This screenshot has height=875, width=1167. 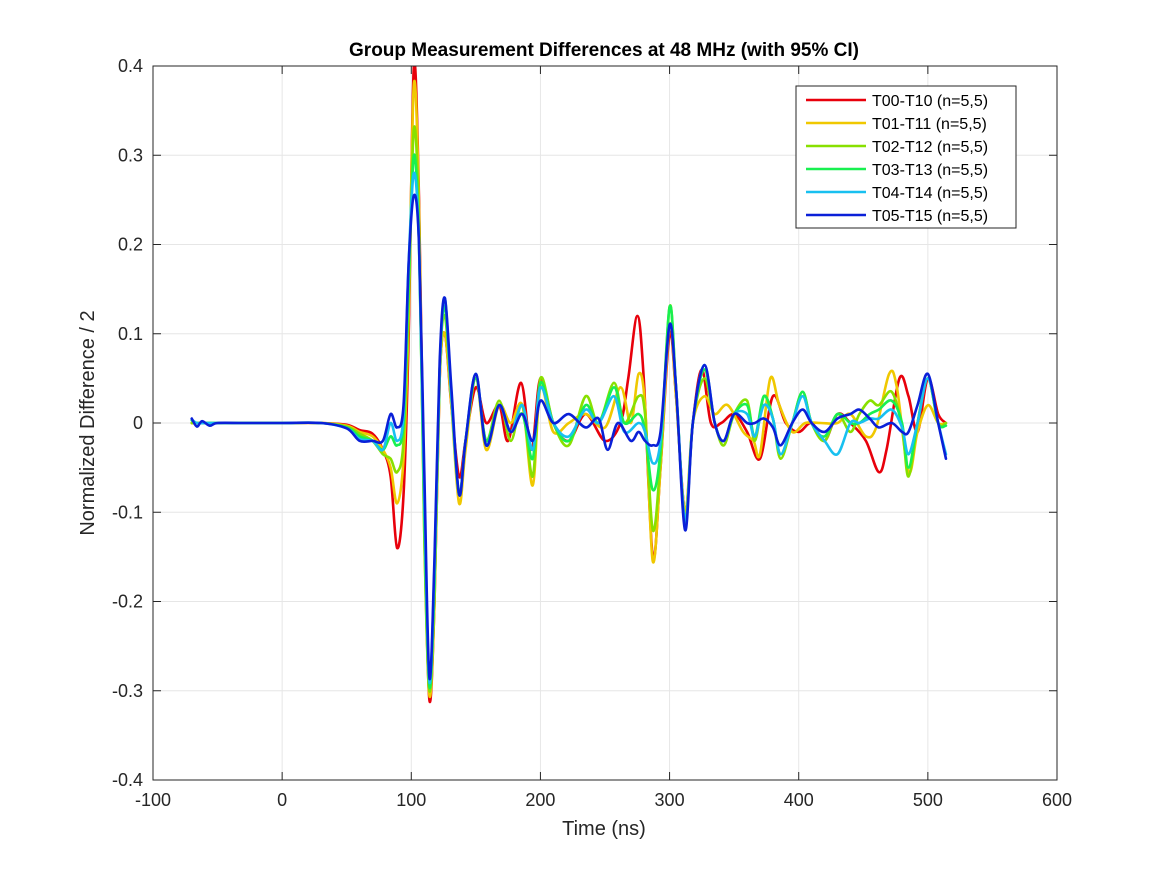 I want to click on x-tick-label: 600, so click(x=1057, y=800).